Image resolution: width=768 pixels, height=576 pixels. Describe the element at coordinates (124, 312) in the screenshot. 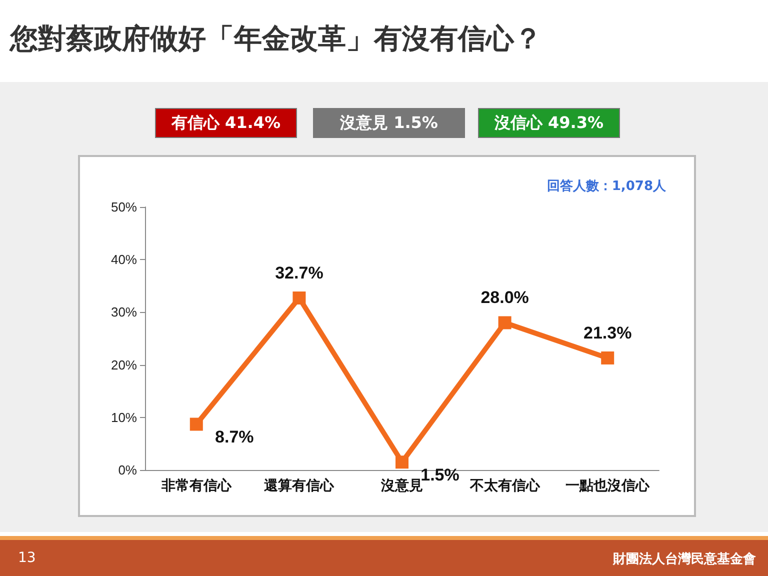

I see `y-tick-label: 30%` at that location.